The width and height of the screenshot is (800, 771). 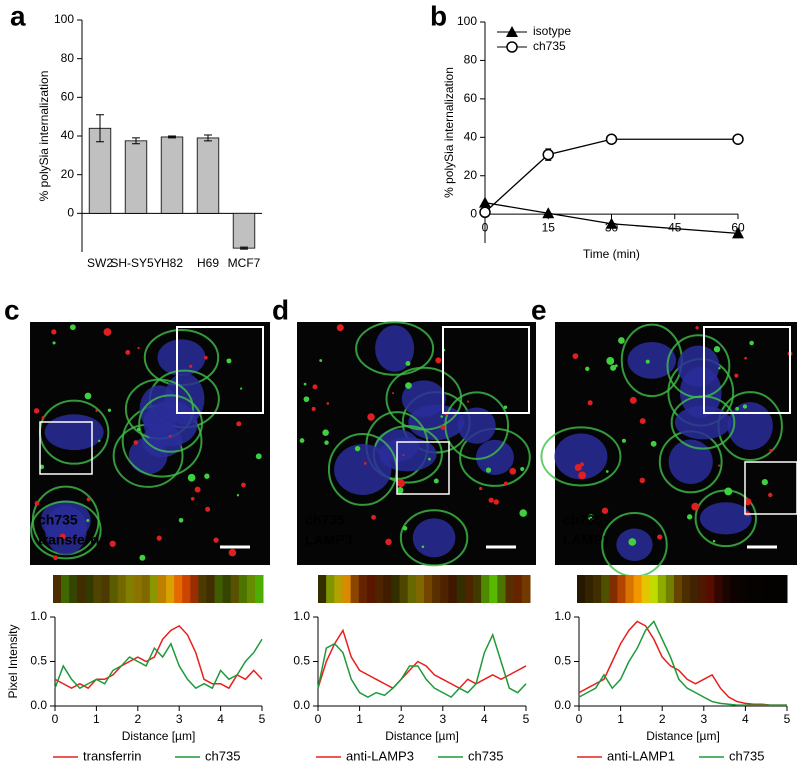 I want to click on legend-label: isotype, so click(x=552, y=31).